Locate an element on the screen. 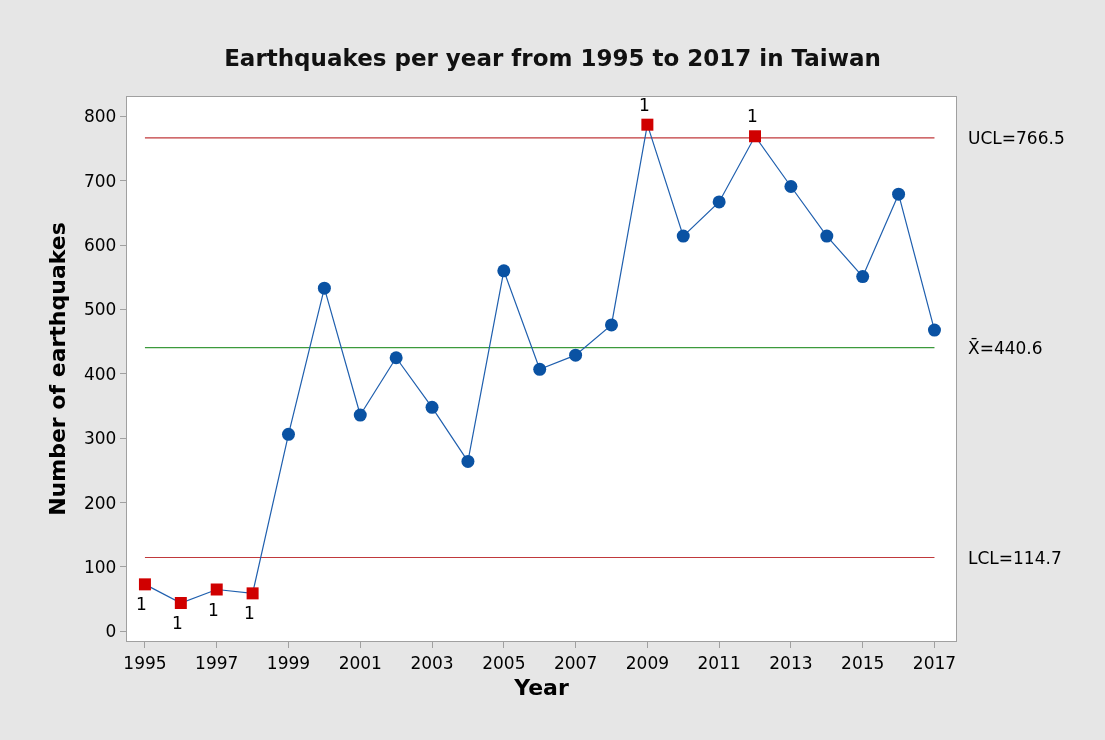  ref-line-label: X̄=440.6 is located at coordinates (1005, 348).